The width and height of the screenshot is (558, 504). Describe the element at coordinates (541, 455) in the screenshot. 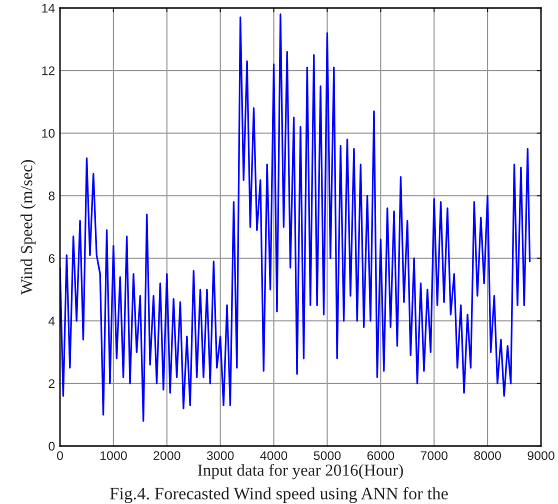

I see `x-tick-label: 9000` at that location.